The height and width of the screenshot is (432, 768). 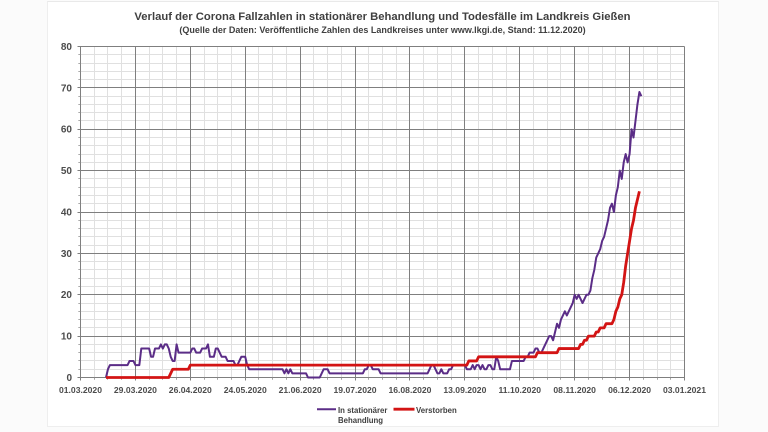 I want to click on svg-text: 10, so click(x=67, y=337).